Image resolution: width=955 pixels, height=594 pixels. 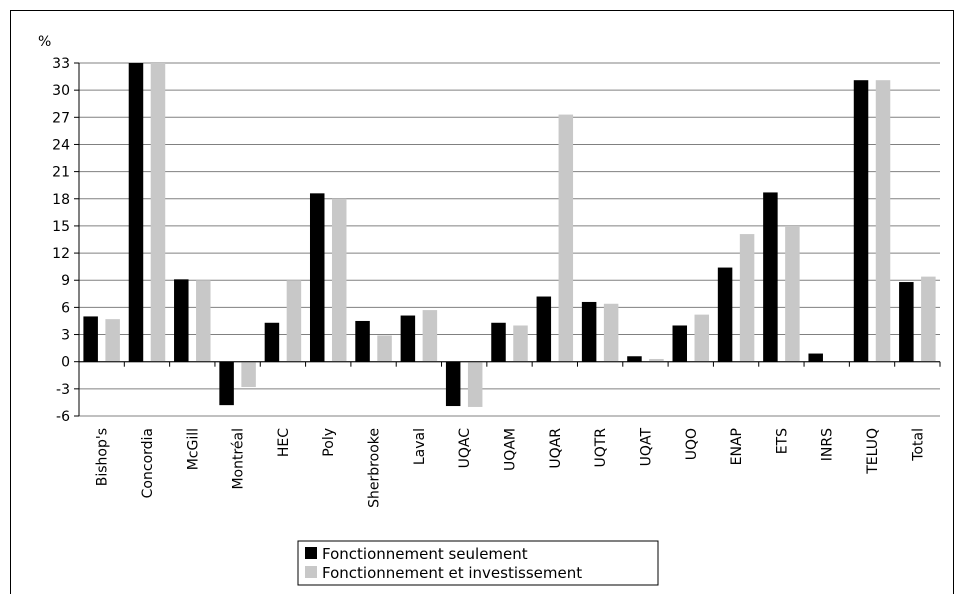 What do you see at coordinates (61, 145) in the screenshot?
I see `y-tick-label: 24` at bounding box center [61, 145].